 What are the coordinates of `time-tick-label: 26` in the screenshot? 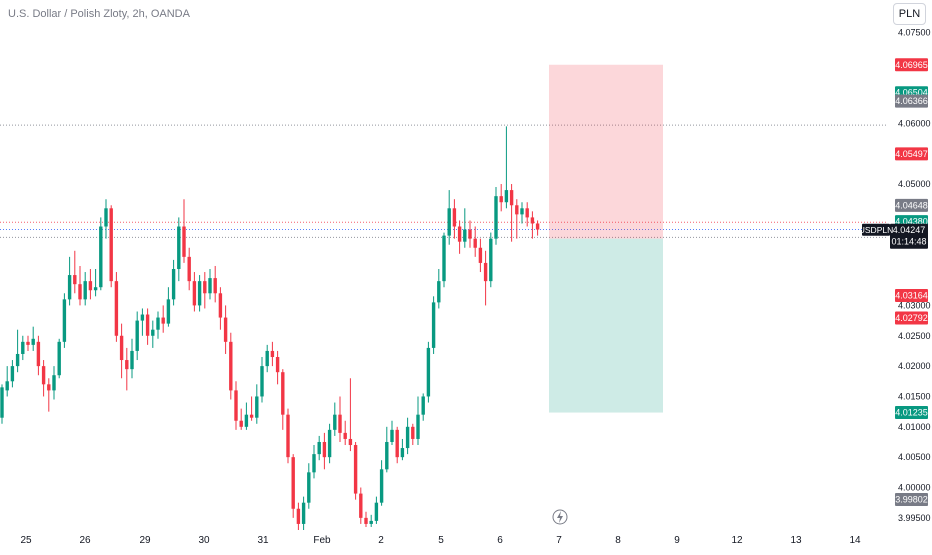 It's located at (85, 540).